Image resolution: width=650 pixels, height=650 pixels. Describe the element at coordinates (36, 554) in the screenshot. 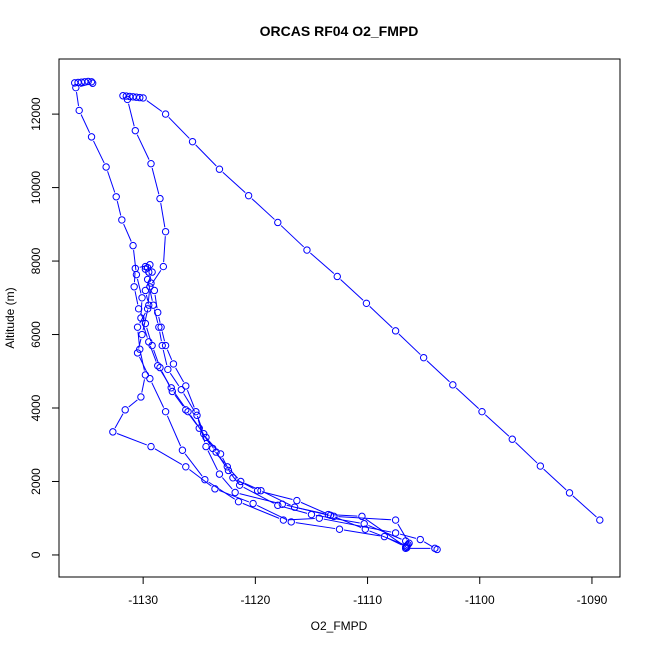

I see `y-tick-label: 0` at that location.